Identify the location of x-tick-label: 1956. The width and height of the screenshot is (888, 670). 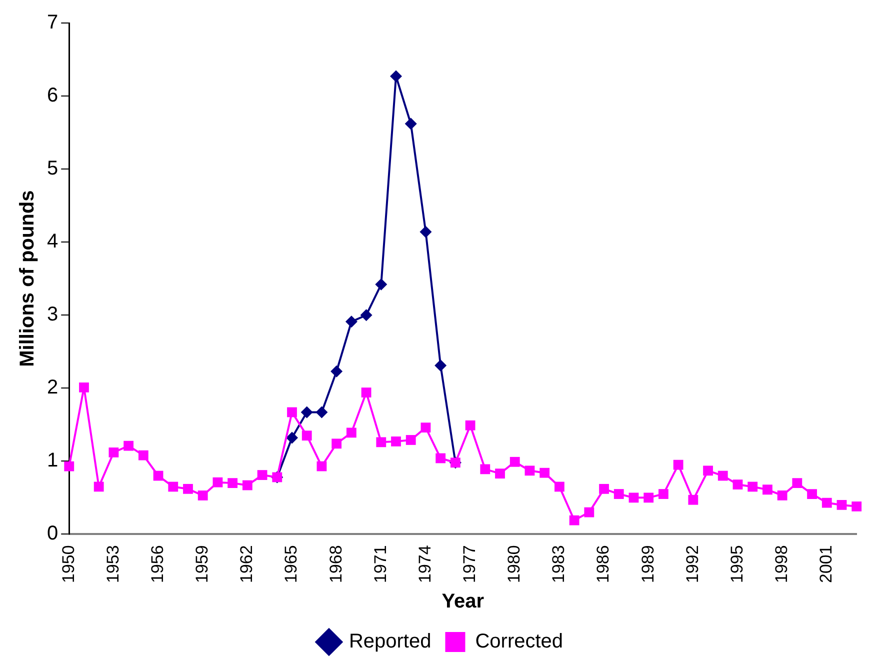
(157, 564).